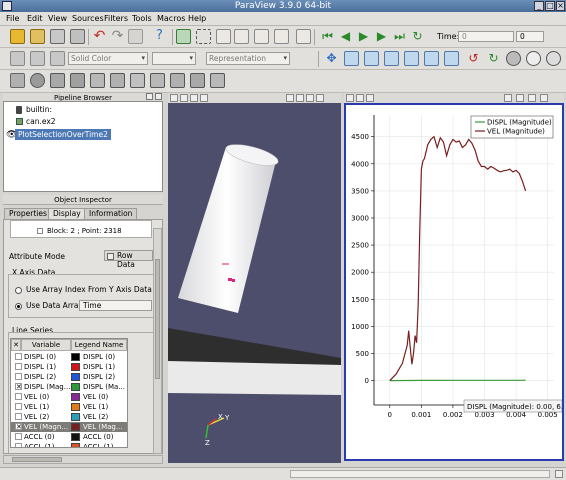 Image resolution: width=566 pixels, height=480 pixels. I want to click on view-camera-icon, so click(174, 98).